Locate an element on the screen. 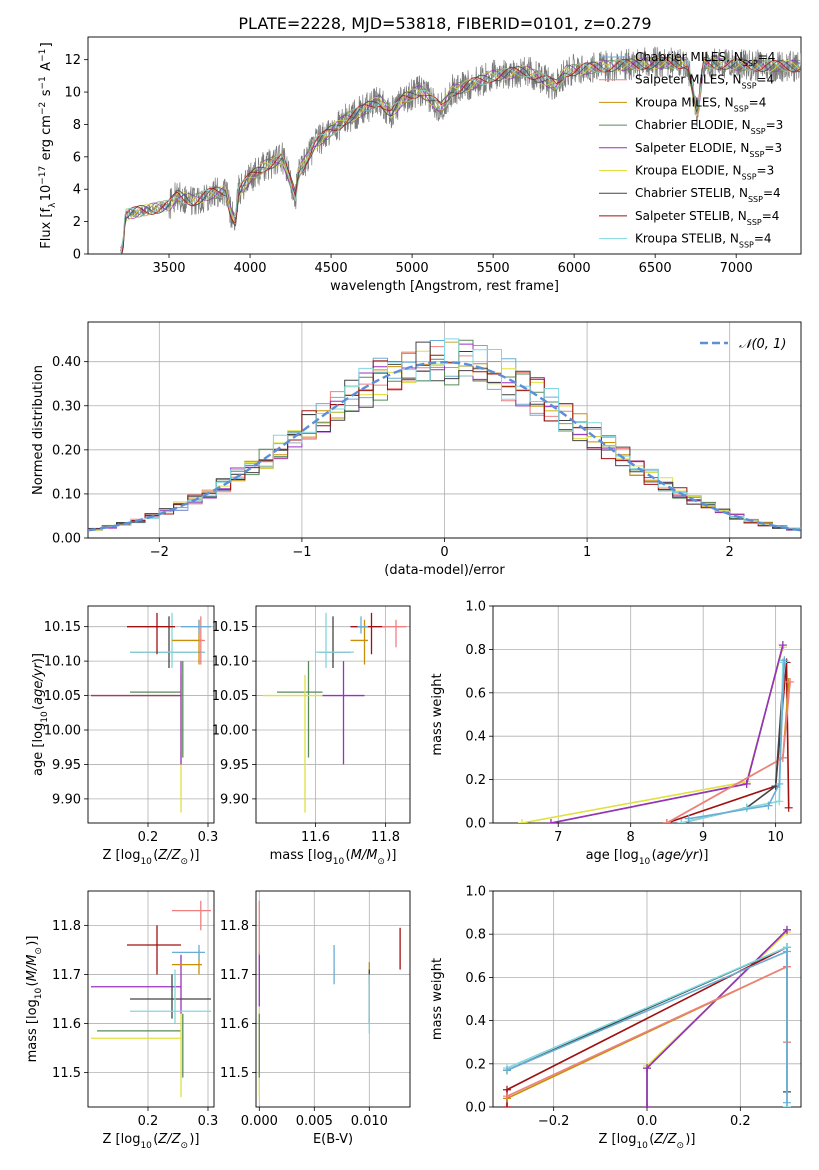  y-tick-label: 4 is located at coordinates (77, 190).